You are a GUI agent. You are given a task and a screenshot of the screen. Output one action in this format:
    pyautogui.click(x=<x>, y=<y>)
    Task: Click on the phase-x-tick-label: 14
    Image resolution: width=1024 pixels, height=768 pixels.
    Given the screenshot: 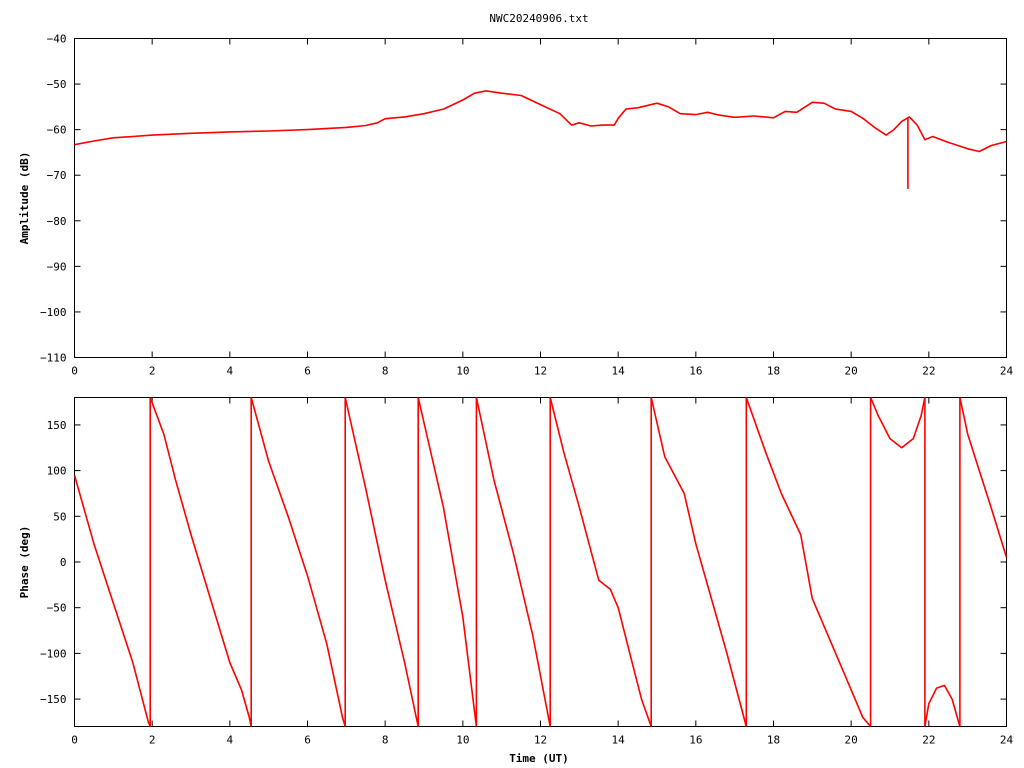 What is the action you would take?
    pyautogui.click(x=619, y=740)
    